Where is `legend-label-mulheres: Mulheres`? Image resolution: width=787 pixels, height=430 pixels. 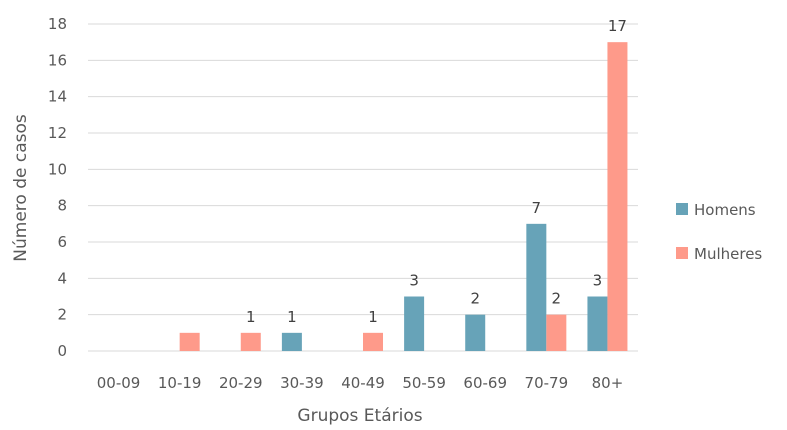
legend-label-mulheres: Mulheres is located at coordinates (728, 254).